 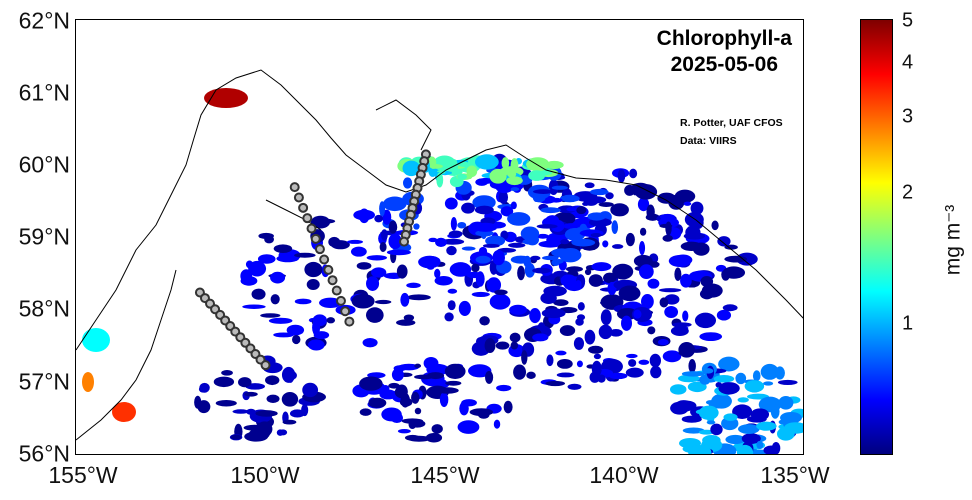 I want to click on colorbar-tick-3: 3, so click(x=908, y=116).